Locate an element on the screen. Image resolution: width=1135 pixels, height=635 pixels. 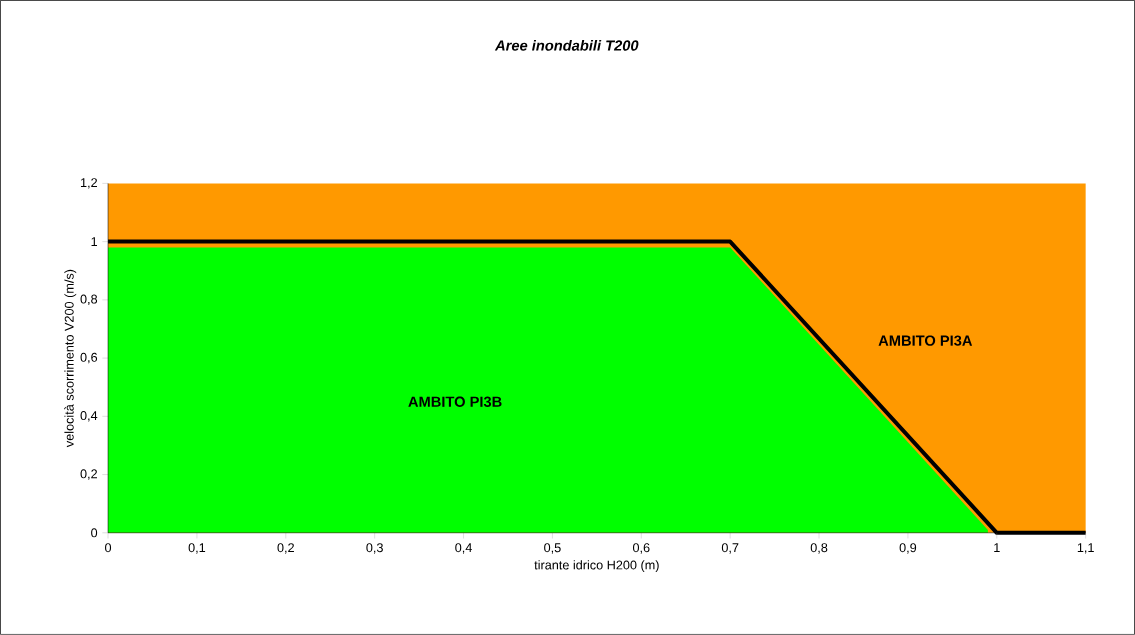
y-tick-label: 0,8 is located at coordinates (89, 300).